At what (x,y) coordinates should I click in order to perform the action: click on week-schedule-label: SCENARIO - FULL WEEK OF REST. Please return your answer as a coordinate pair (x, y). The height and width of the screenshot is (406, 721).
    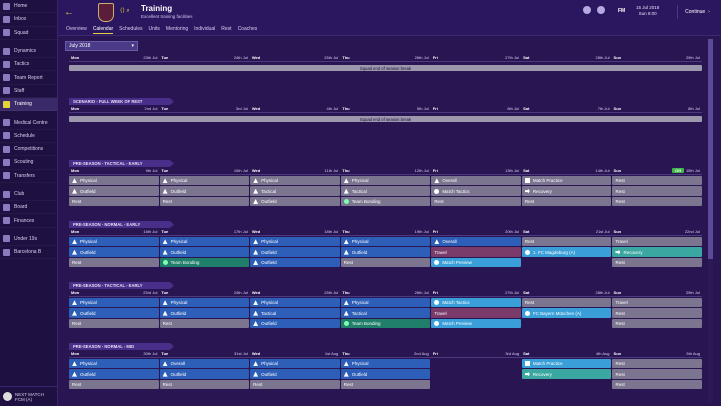
    Looking at the image, I should click on (121, 101).